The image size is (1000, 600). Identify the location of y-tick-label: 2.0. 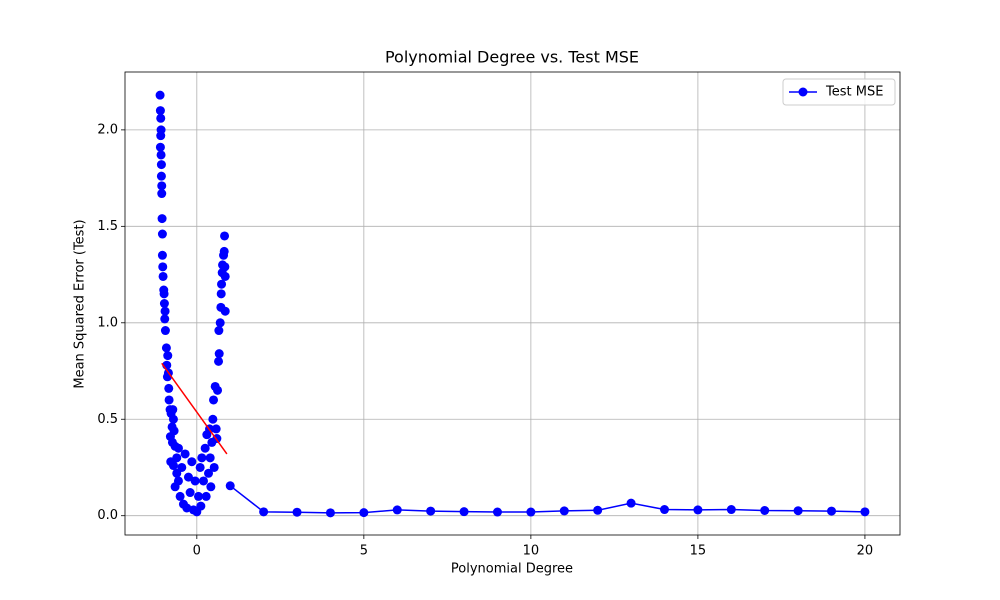
(107, 129).